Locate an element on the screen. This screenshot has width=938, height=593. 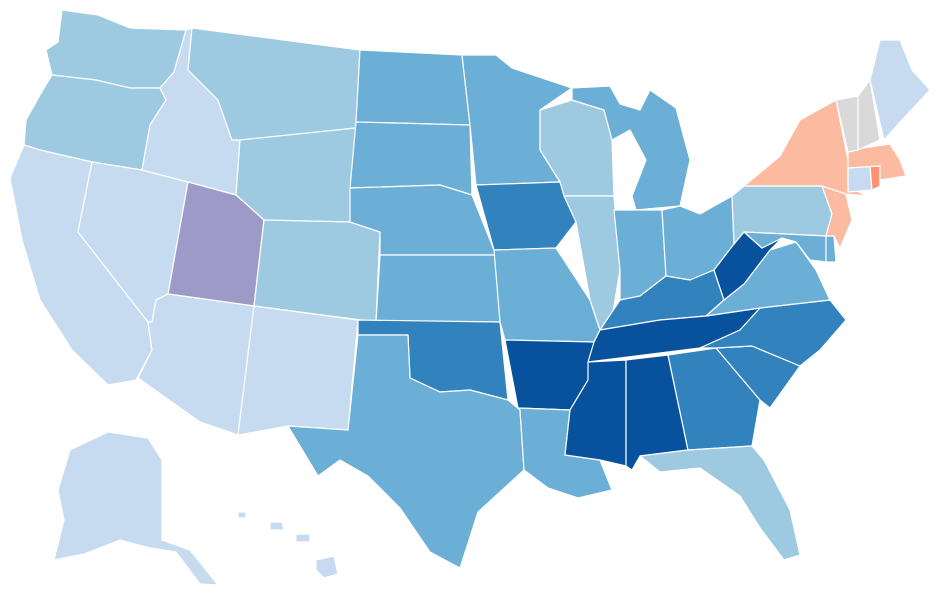
state-de is located at coordinates (831, 249).